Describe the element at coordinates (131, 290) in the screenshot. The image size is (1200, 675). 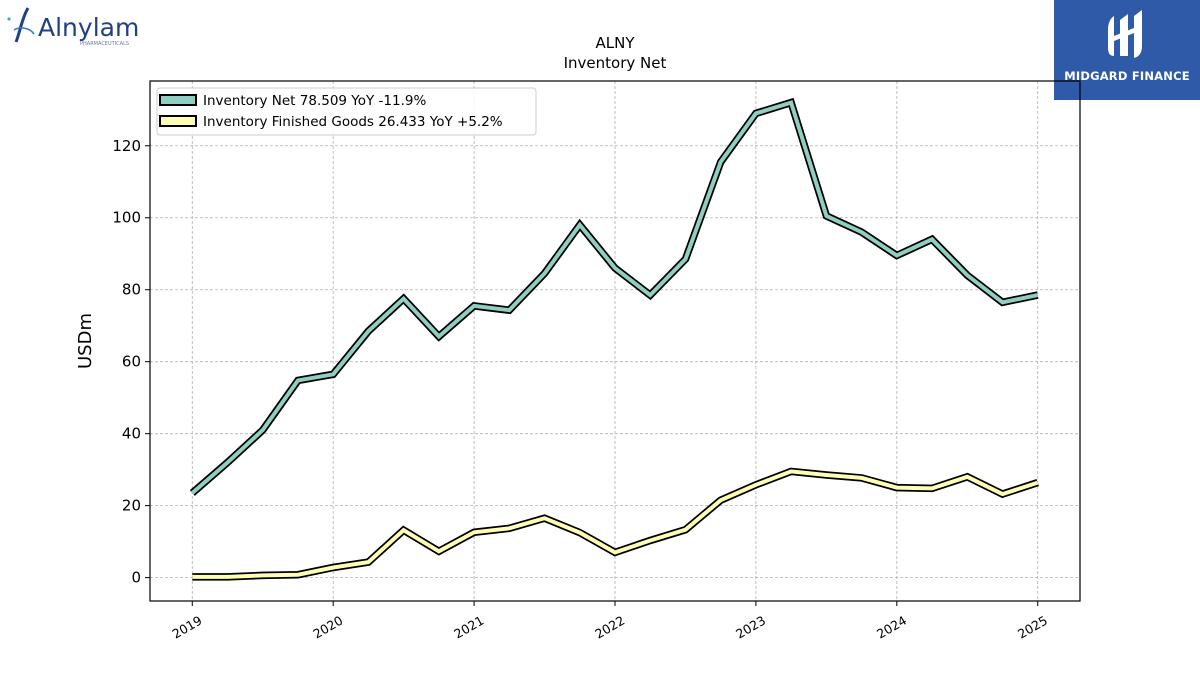
I see `y-tick-label: 80` at that location.